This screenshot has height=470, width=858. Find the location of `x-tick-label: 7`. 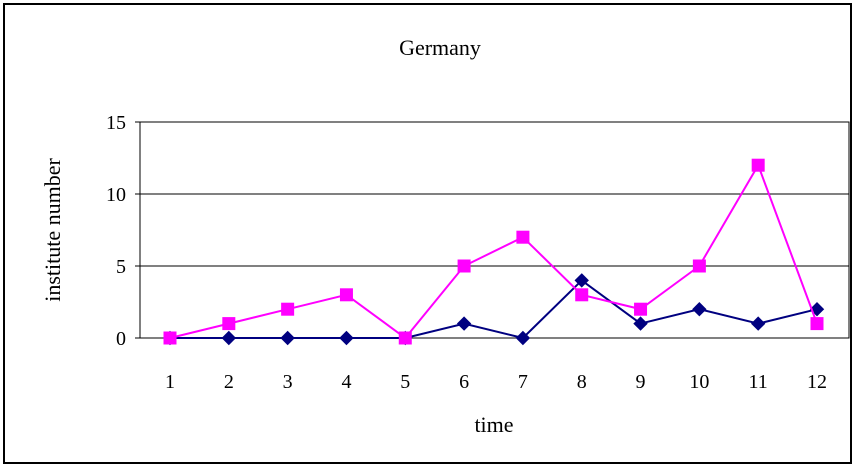

x-tick-label: 7 is located at coordinates (523, 382).